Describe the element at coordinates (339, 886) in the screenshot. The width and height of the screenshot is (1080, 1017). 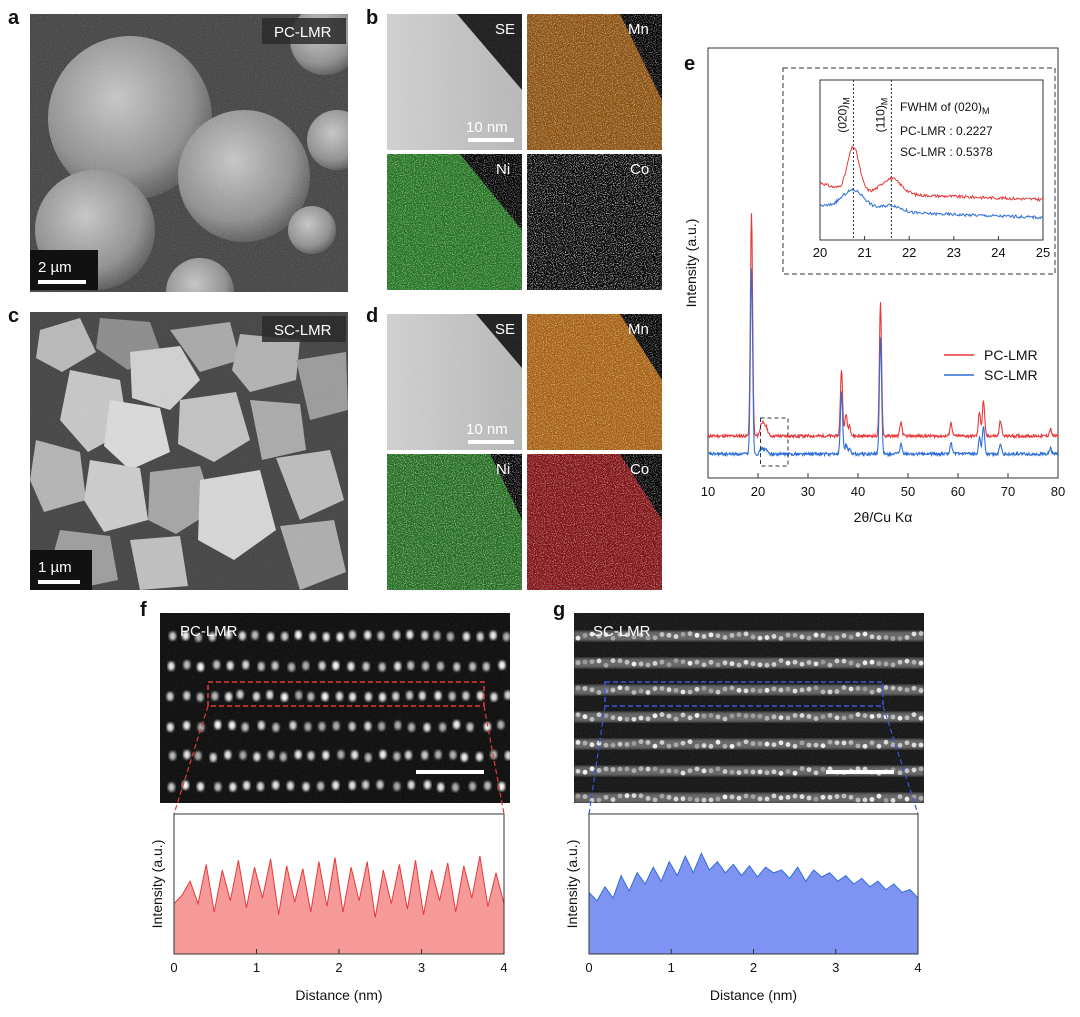
I see `panel-f-profile-line` at that location.